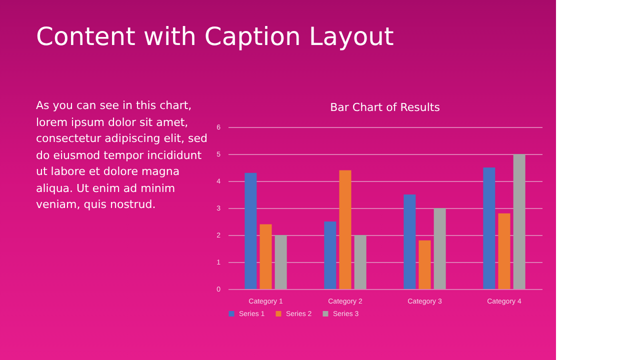 This screenshot has width=640, height=360. I want to click on text: Content with Caption Layout, so click(215, 36).